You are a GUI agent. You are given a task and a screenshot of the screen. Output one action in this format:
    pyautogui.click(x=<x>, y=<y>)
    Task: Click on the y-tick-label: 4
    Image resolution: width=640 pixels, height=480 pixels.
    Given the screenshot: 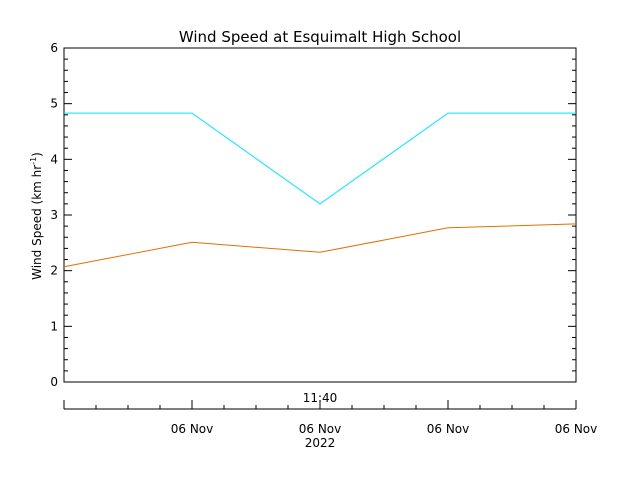 What is the action you would take?
    pyautogui.click(x=54, y=159)
    